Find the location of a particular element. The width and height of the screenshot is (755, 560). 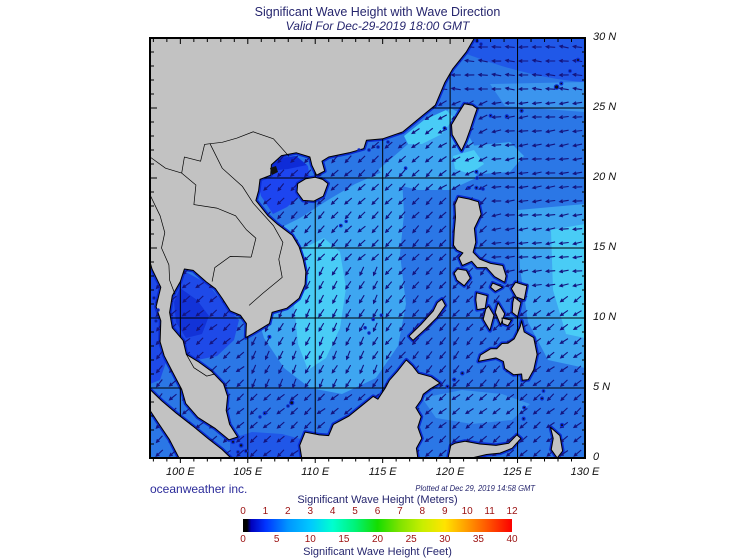

land-borneo is located at coordinates (370, 408).